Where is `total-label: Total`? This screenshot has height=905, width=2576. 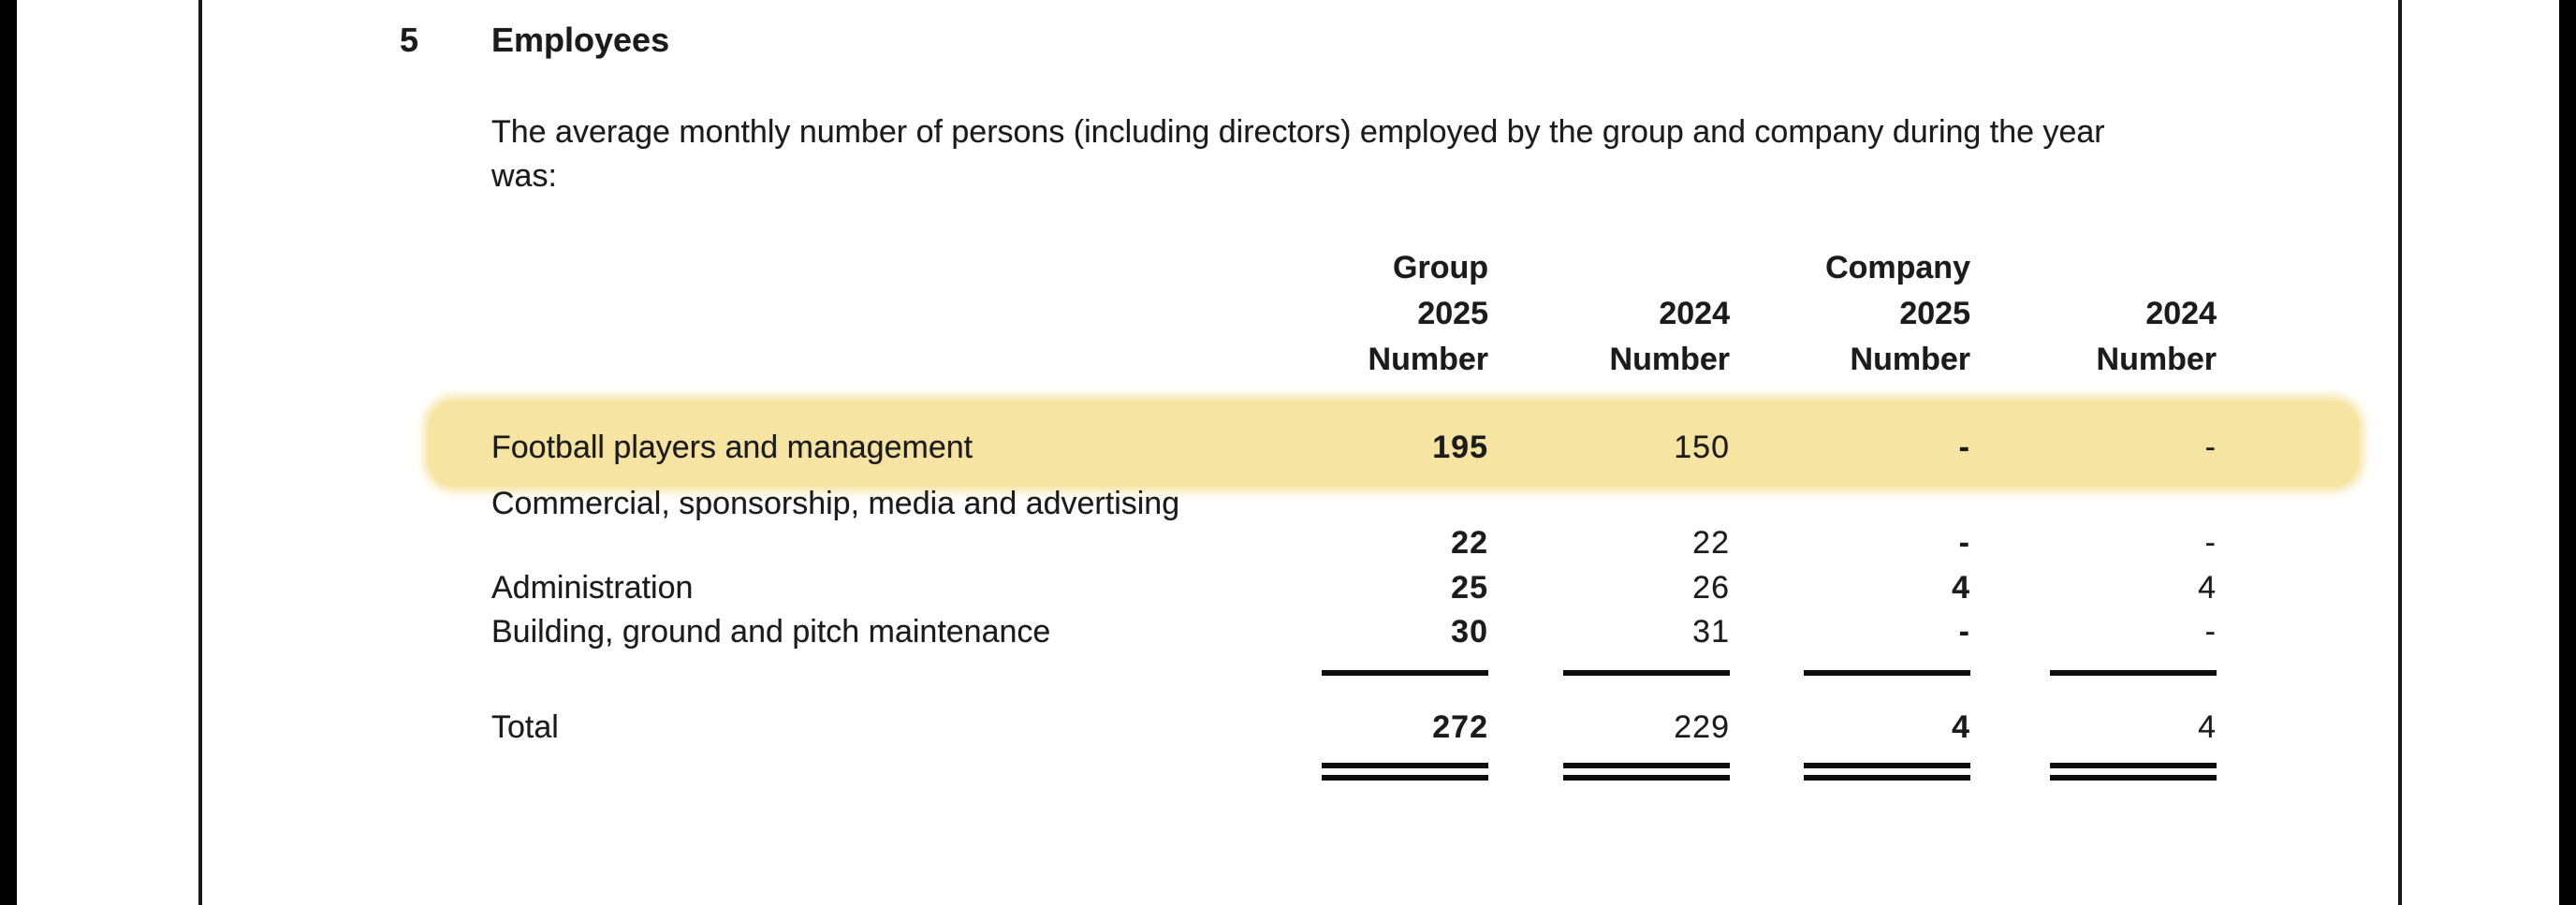
total-label: Total is located at coordinates (525, 727).